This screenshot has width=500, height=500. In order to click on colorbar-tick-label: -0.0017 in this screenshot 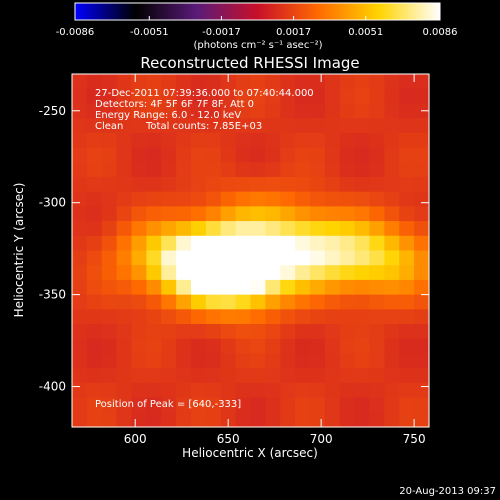, I will do `click(221, 32)`.